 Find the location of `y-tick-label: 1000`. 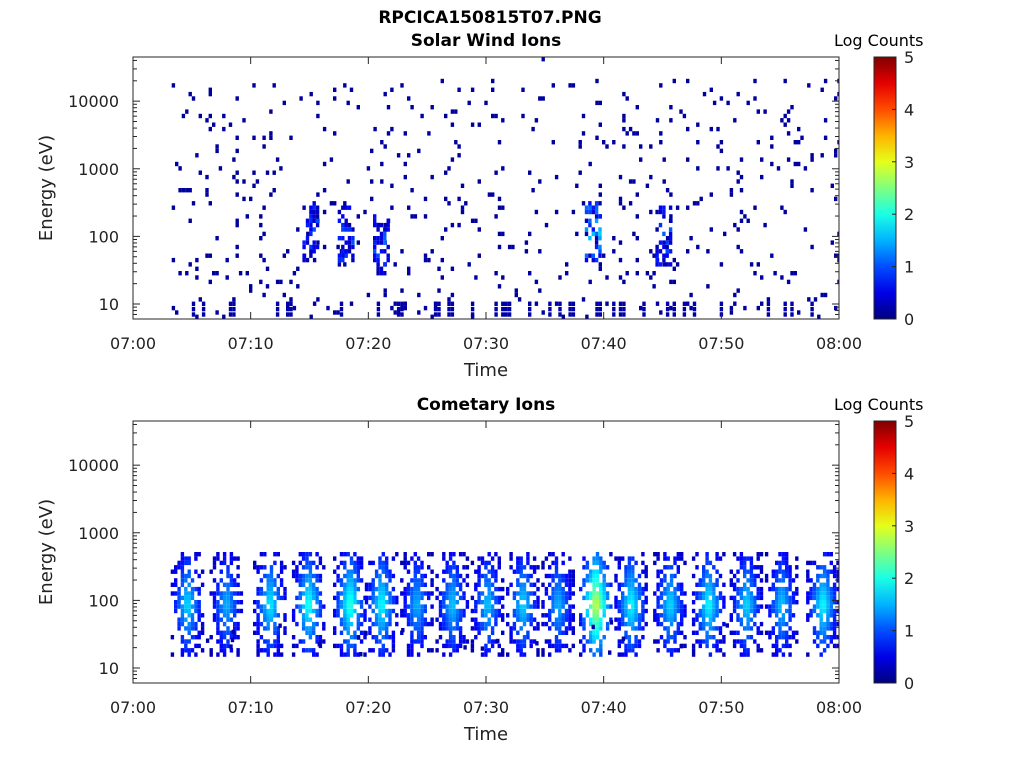

y-tick-label: 1000 is located at coordinates (98, 533).